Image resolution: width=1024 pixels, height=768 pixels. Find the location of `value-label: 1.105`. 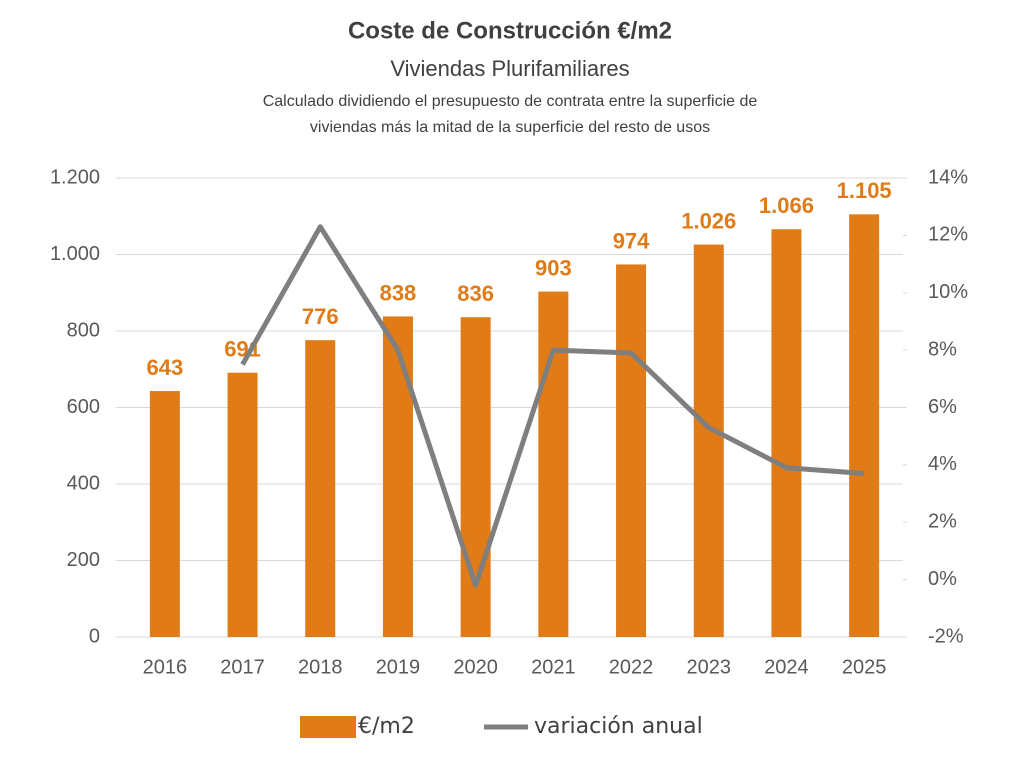

value-label: 1.105 is located at coordinates (864, 190).